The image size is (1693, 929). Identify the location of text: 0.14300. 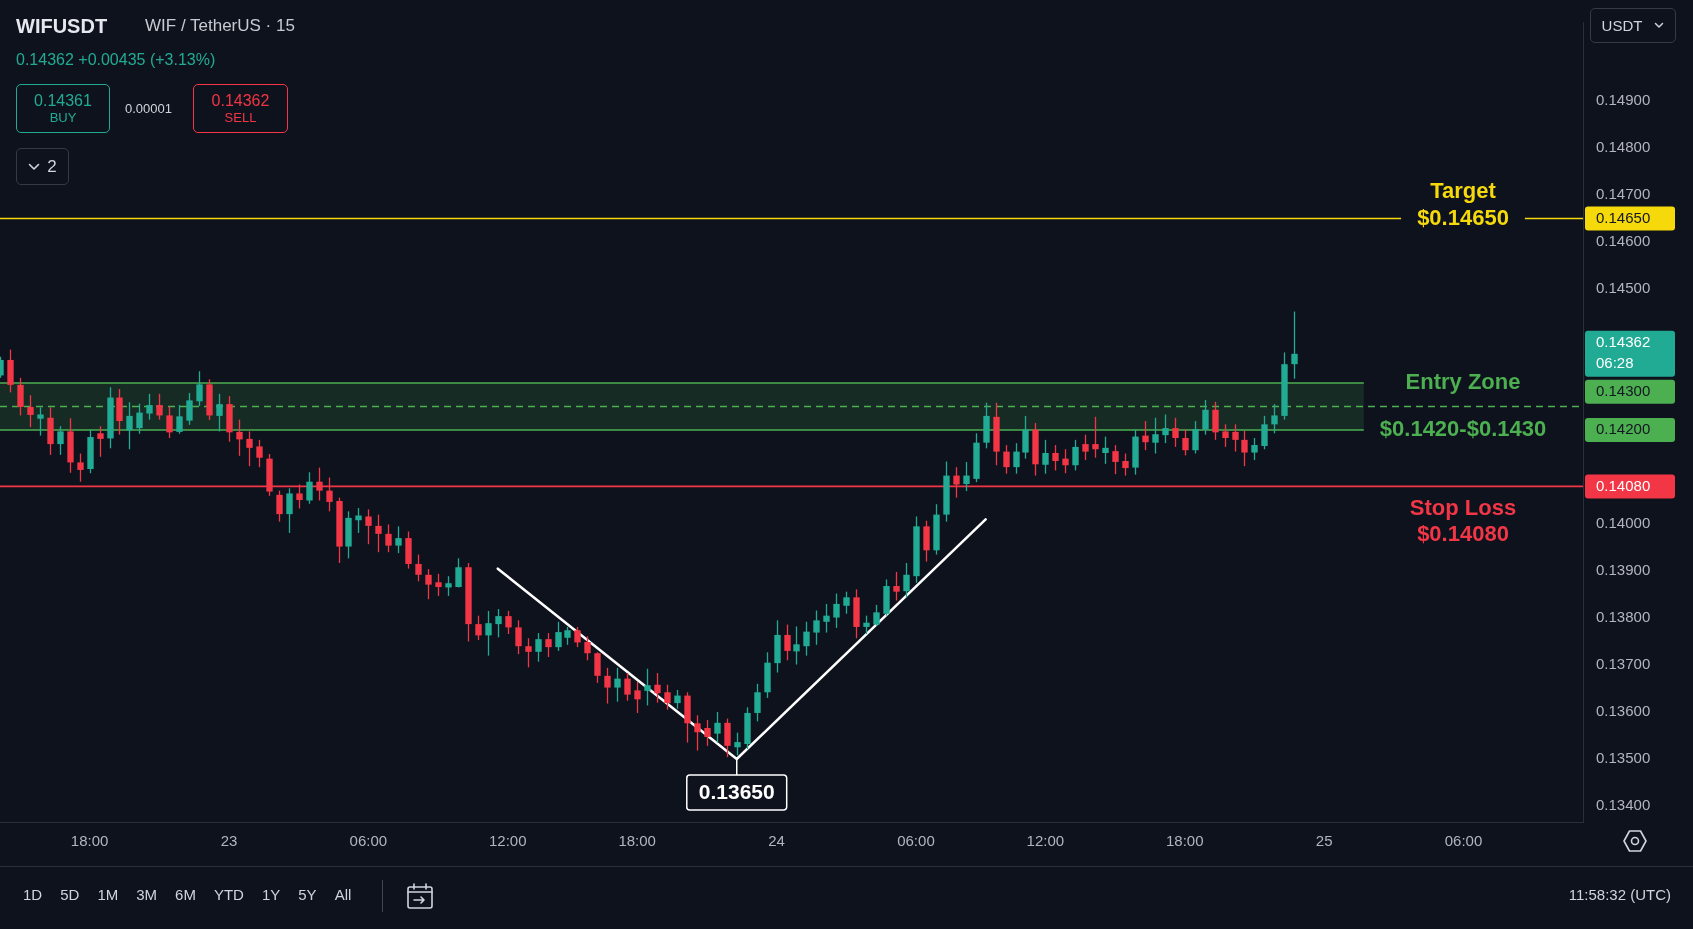
(1623, 390).